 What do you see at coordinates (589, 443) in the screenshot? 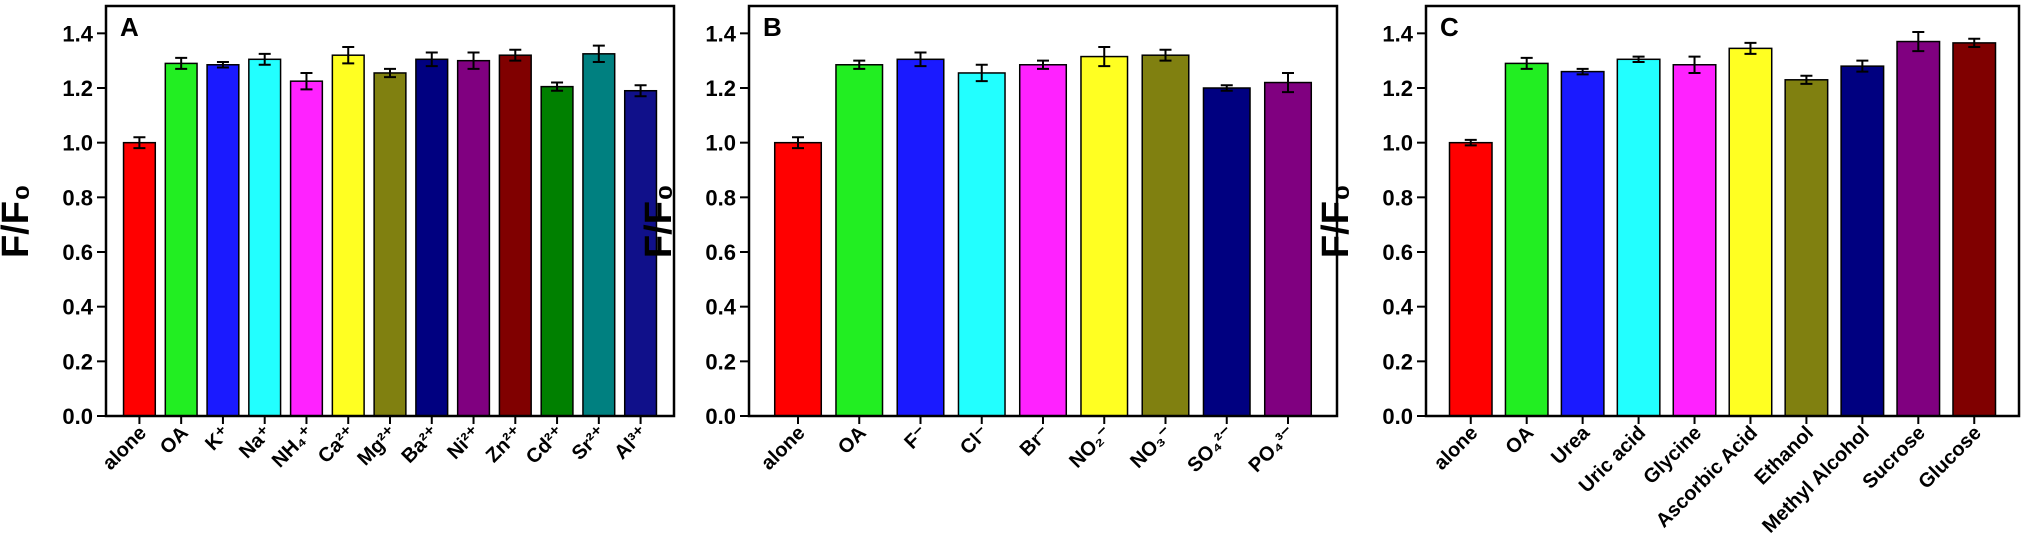
I see `x-tick-label: Sr²⁺` at bounding box center [589, 443].